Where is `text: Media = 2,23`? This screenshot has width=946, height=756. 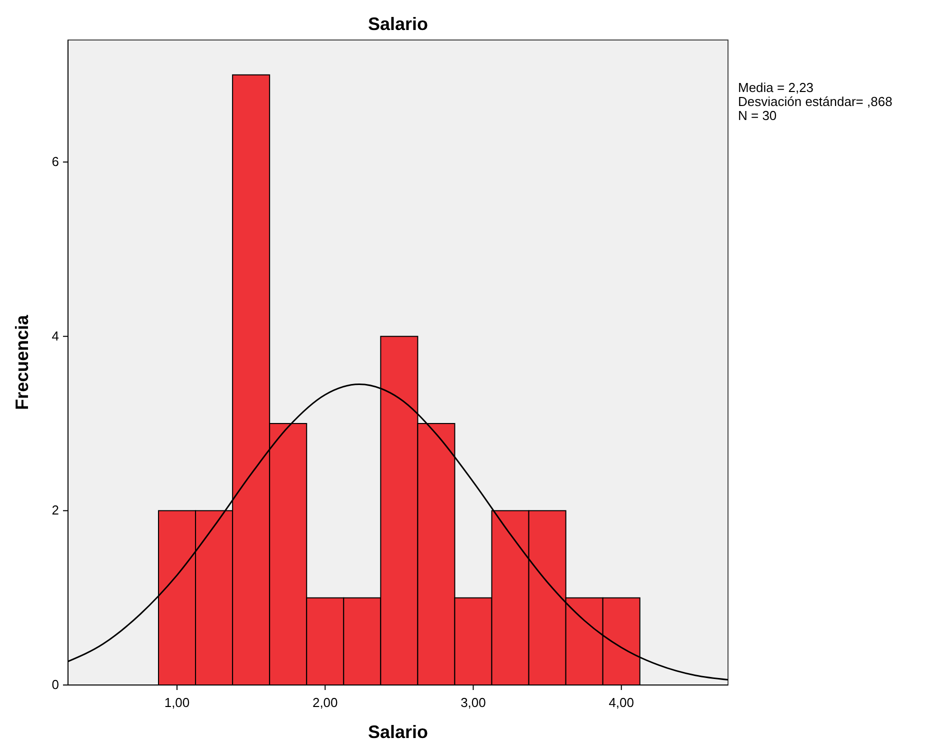 text: Media = 2,23 is located at coordinates (776, 87).